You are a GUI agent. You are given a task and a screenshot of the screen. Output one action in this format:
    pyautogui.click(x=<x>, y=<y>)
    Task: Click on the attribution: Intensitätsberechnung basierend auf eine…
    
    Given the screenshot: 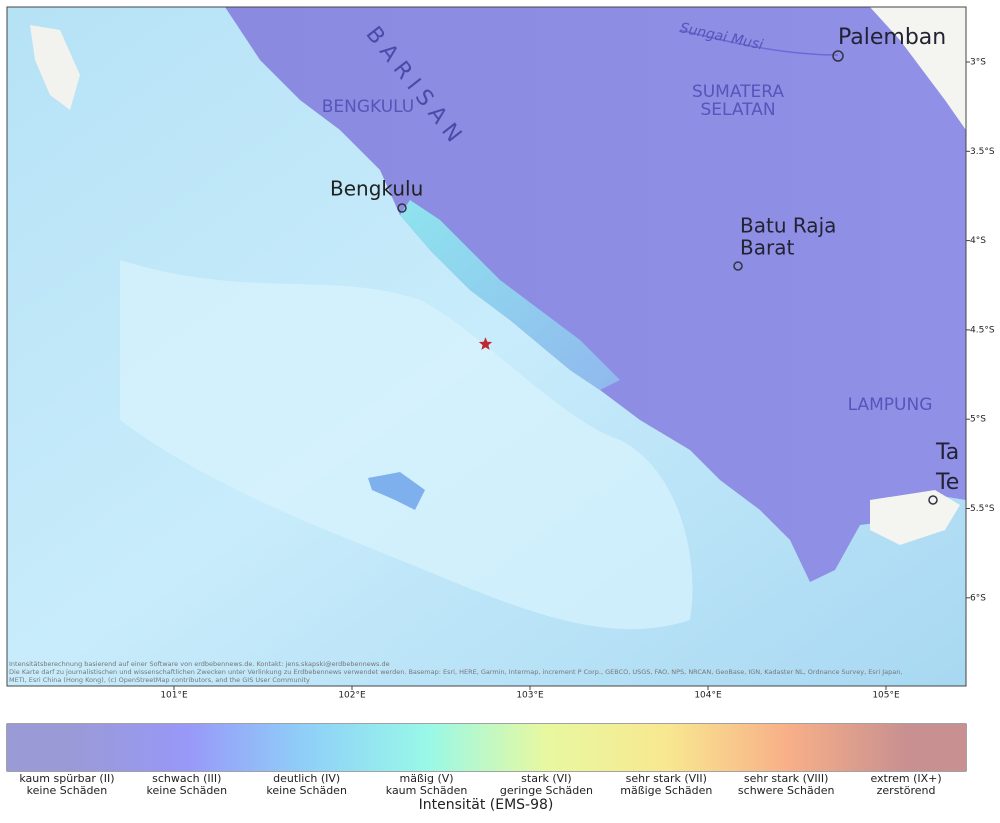 What is the action you would take?
    pyautogui.click(x=199, y=664)
    